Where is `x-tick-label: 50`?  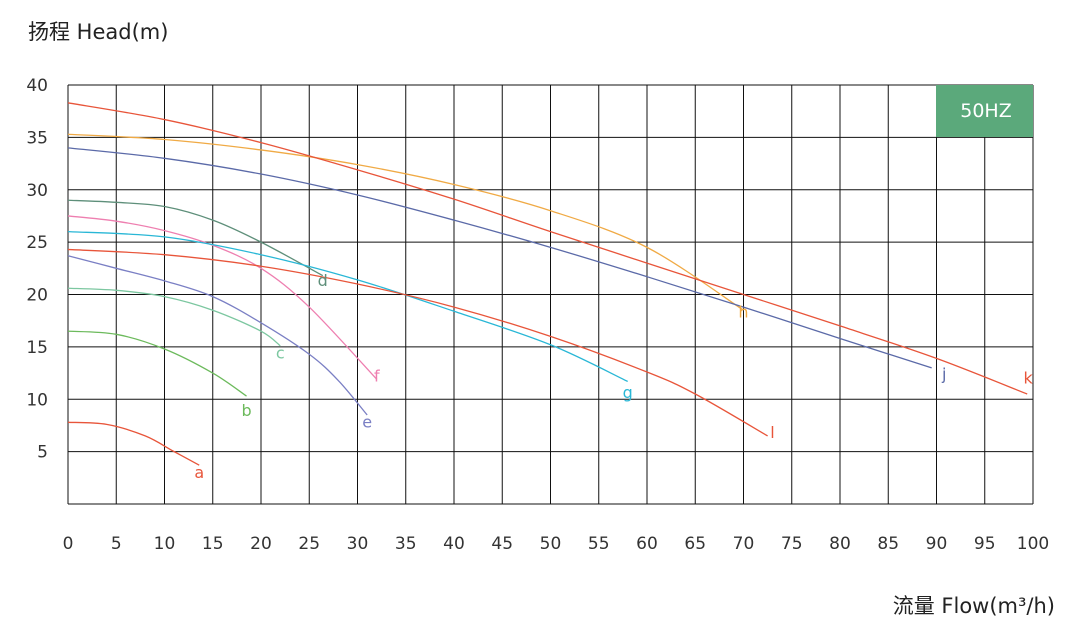
x-tick-label: 50 is located at coordinates (551, 544).